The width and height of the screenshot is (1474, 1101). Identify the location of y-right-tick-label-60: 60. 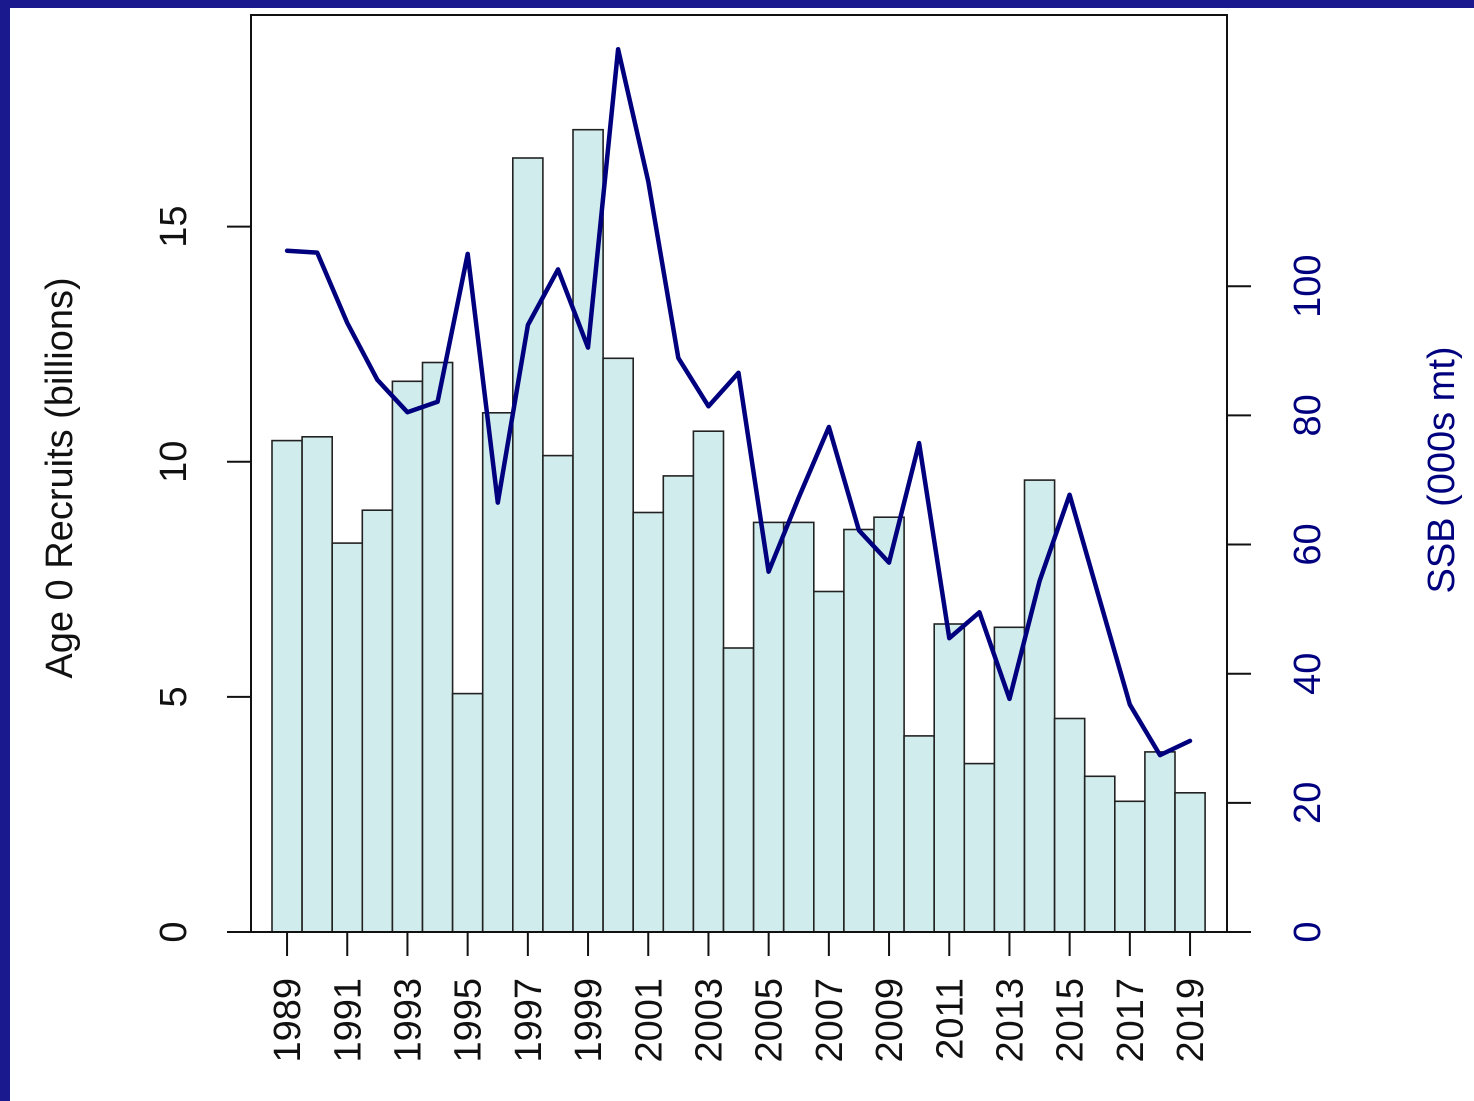
(1308, 544).